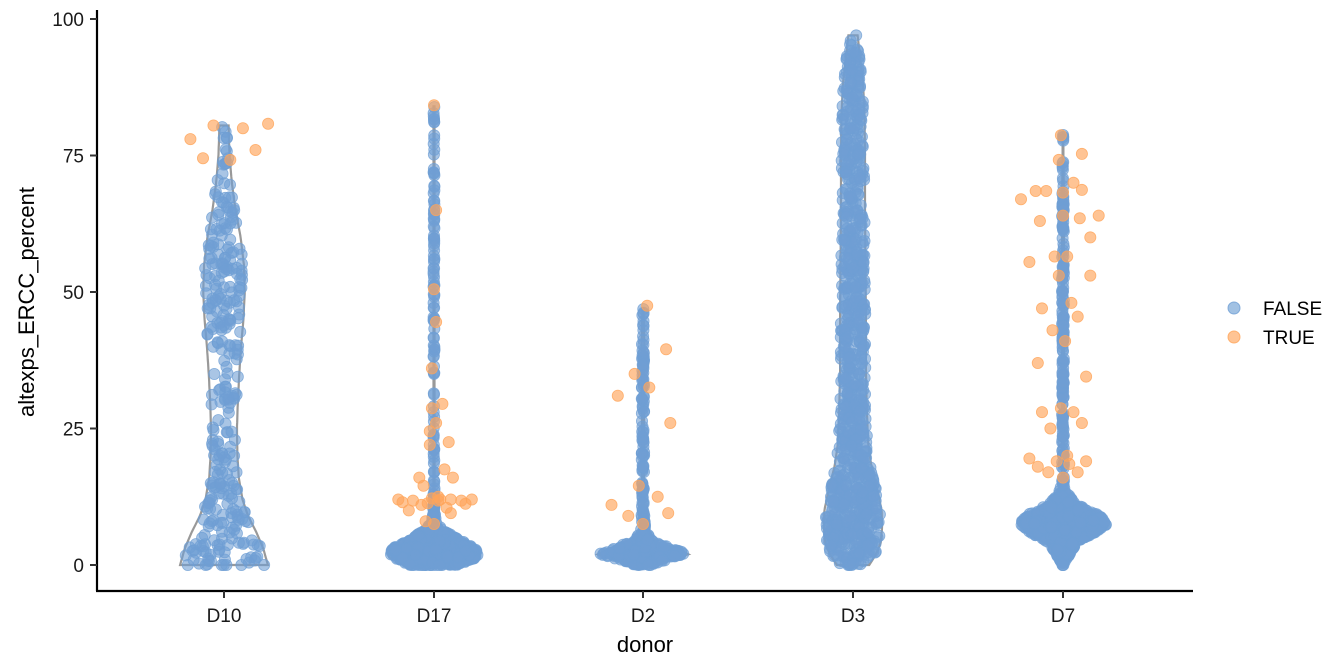 The width and height of the screenshot is (1344, 672). I want to click on x-tick-label-D3: D3, so click(853, 616).